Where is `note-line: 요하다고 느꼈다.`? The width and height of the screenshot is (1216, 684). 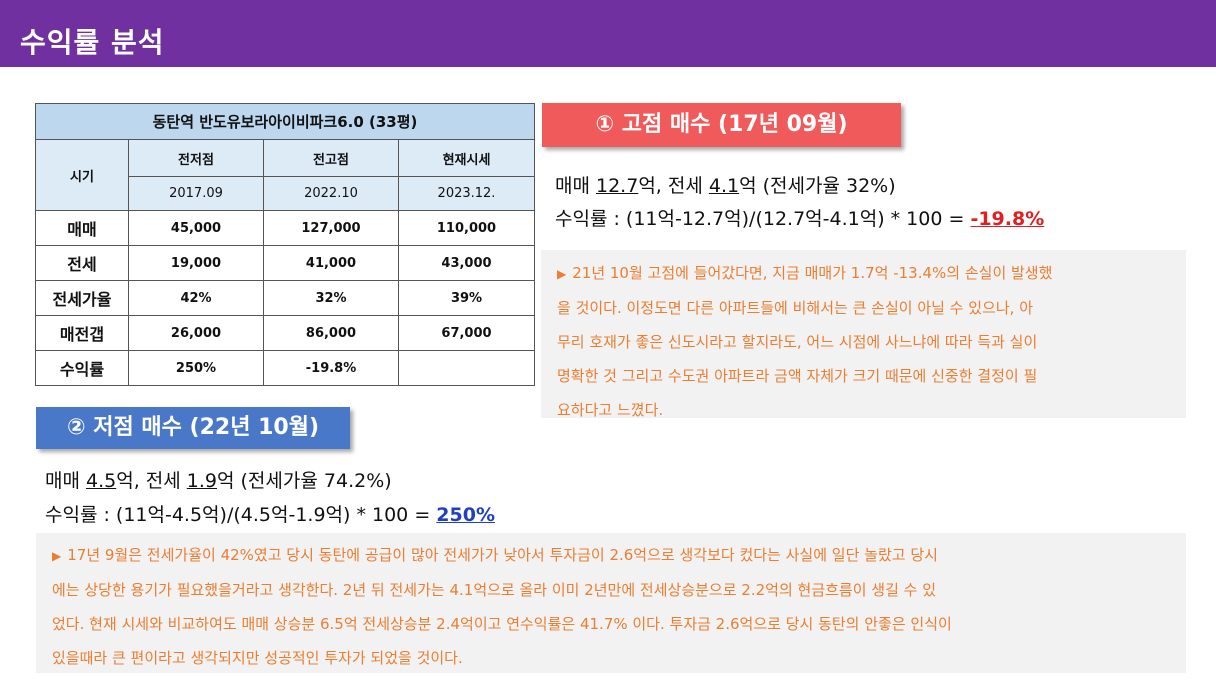 note-line: 요하다고 느꼈다. is located at coordinates (610, 410).